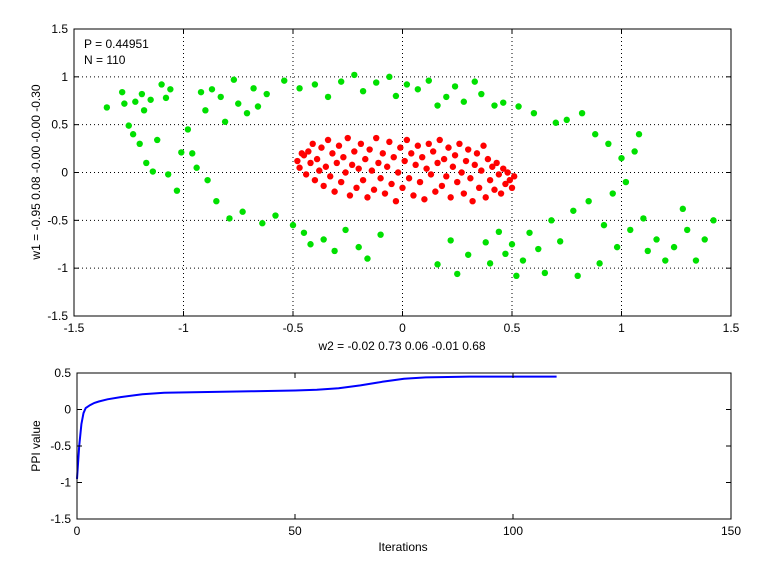 The image size is (768, 576). I want to click on scatter-x-axis-label: w2 = -0.02 0.73 0.06 -0.01 0.68, so click(401, 346).